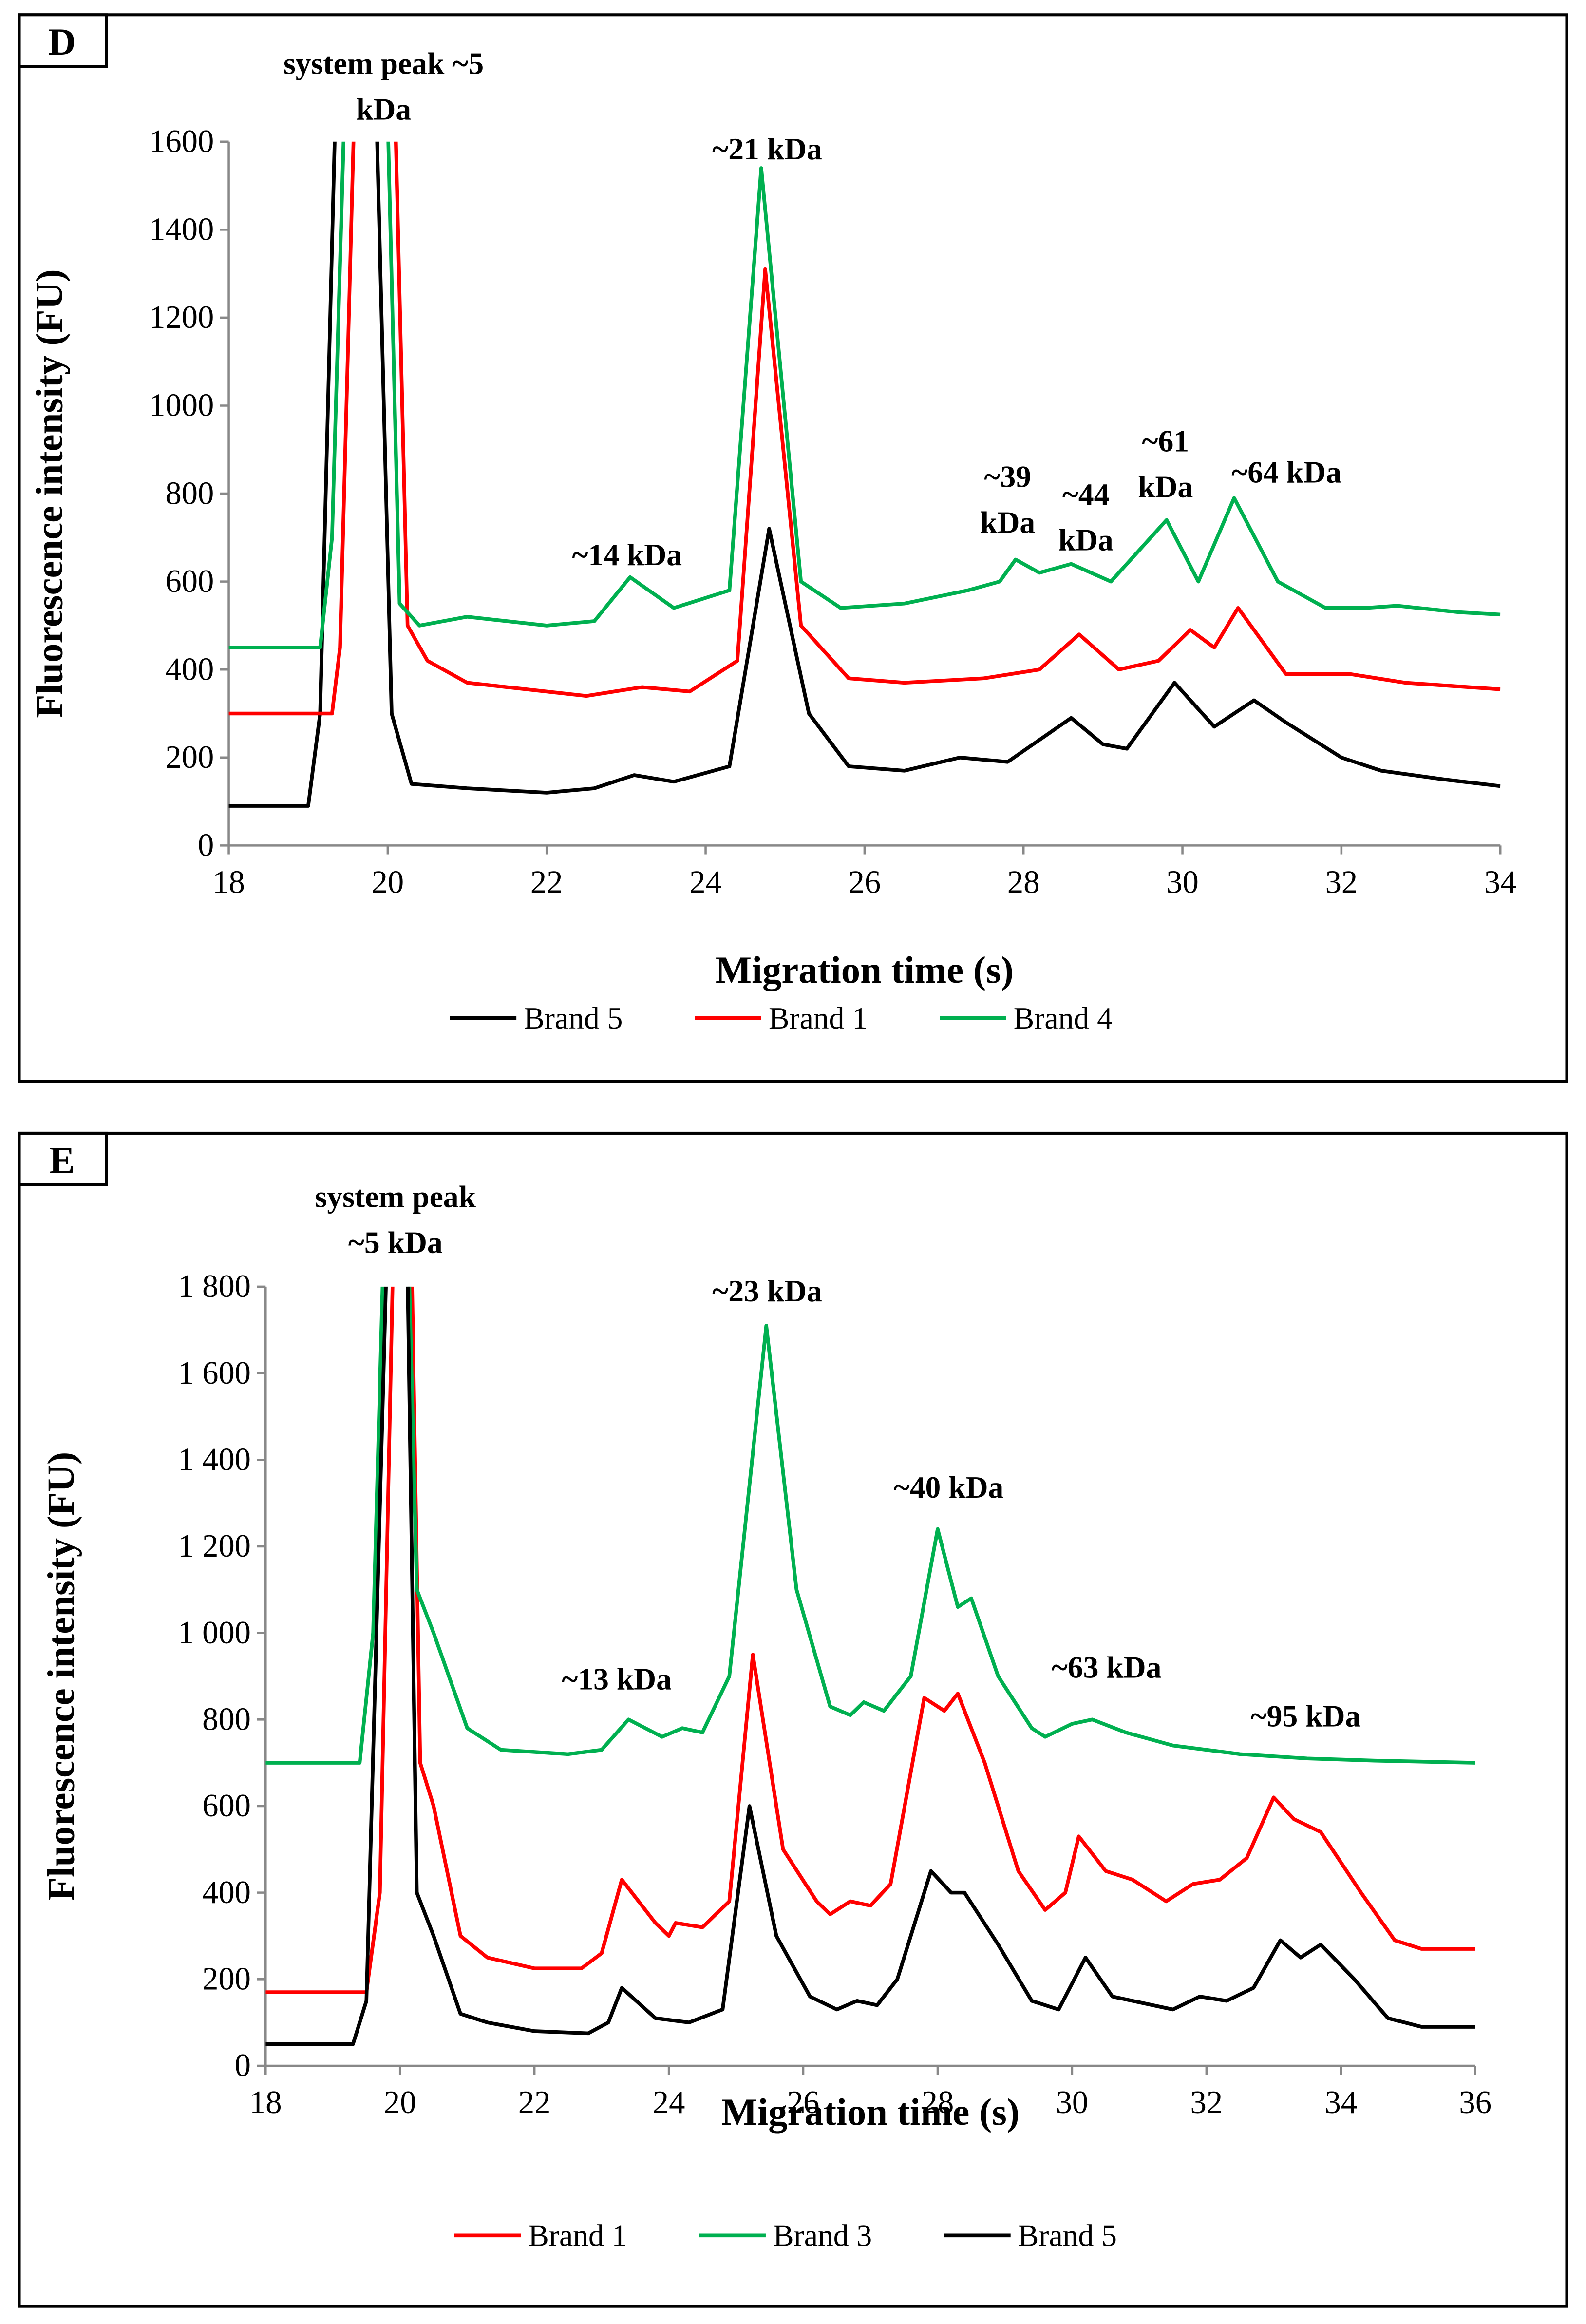 The width and height of the screenshot is (1586, 2324). What do you see at coordinates (62, 1161) in the screenshot?
I see `panel-label: E` at bounding box center [62, 1161].